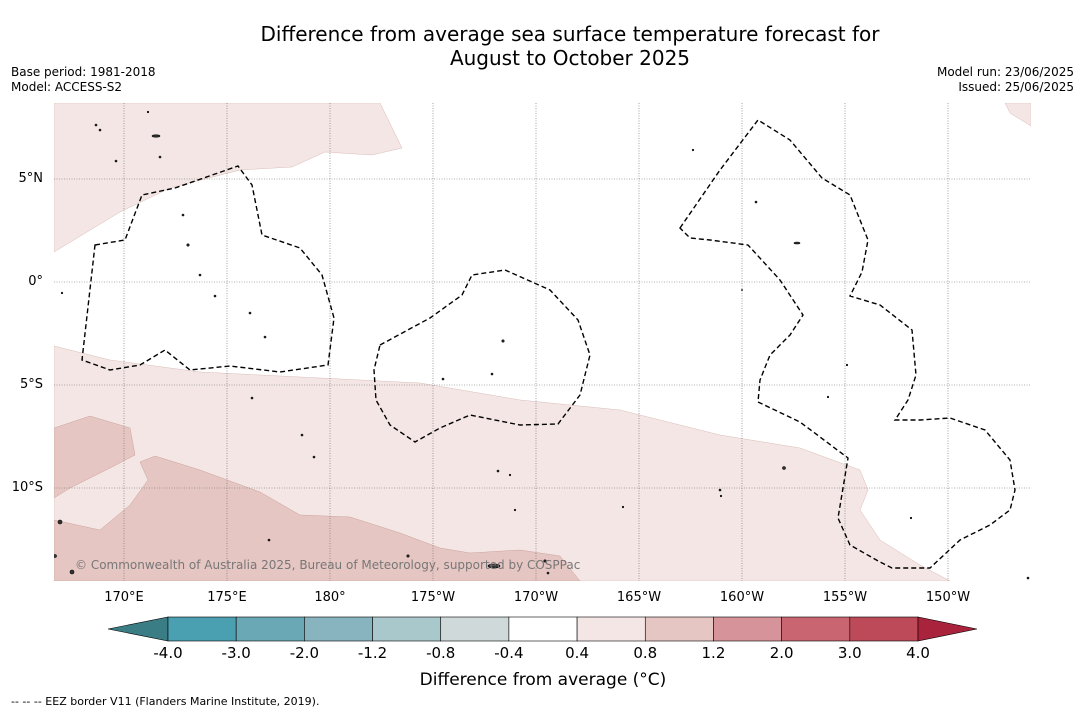  I want to click on colorbar-tick-label: -0.4, so click(509, 653).